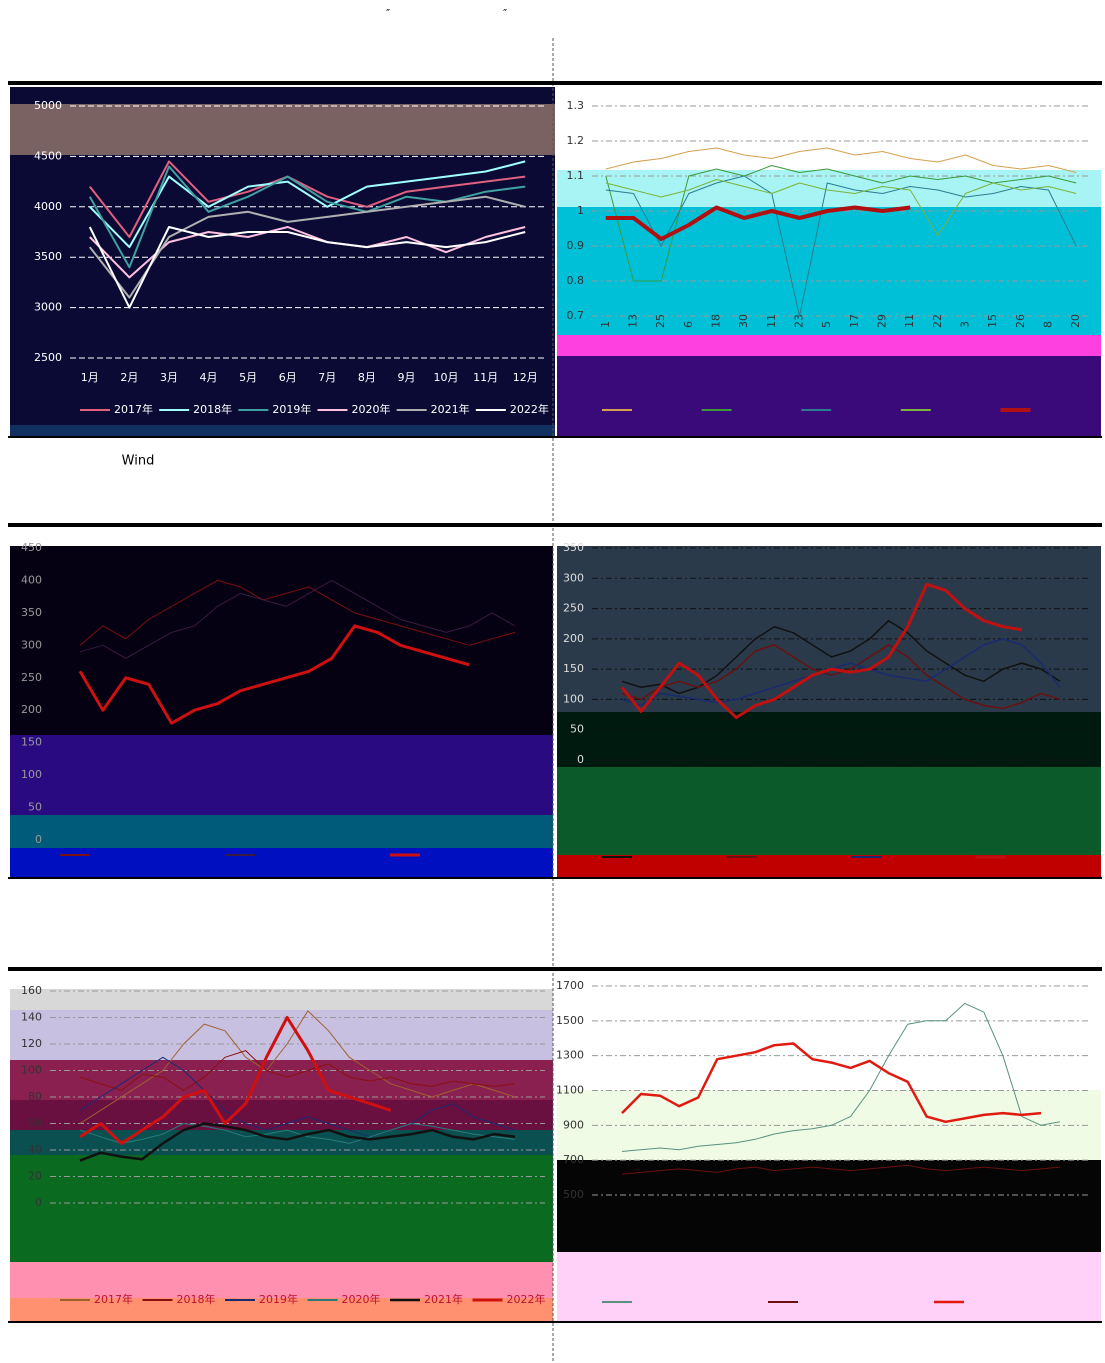 Image resolution: width=1105 pixels, height=1363 pixels. Describe the element at coordinates (573, 577) in the screenshot. I see `y-tick-label: 300` at that location.